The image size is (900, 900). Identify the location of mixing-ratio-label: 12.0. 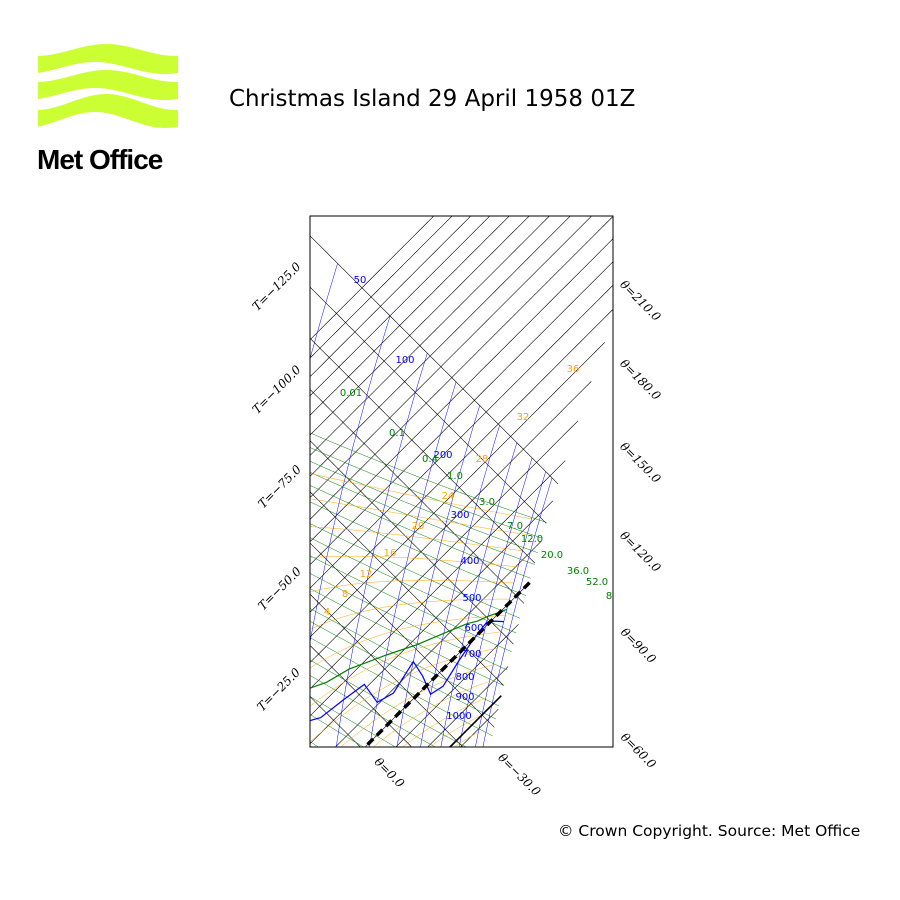
(532, 539).